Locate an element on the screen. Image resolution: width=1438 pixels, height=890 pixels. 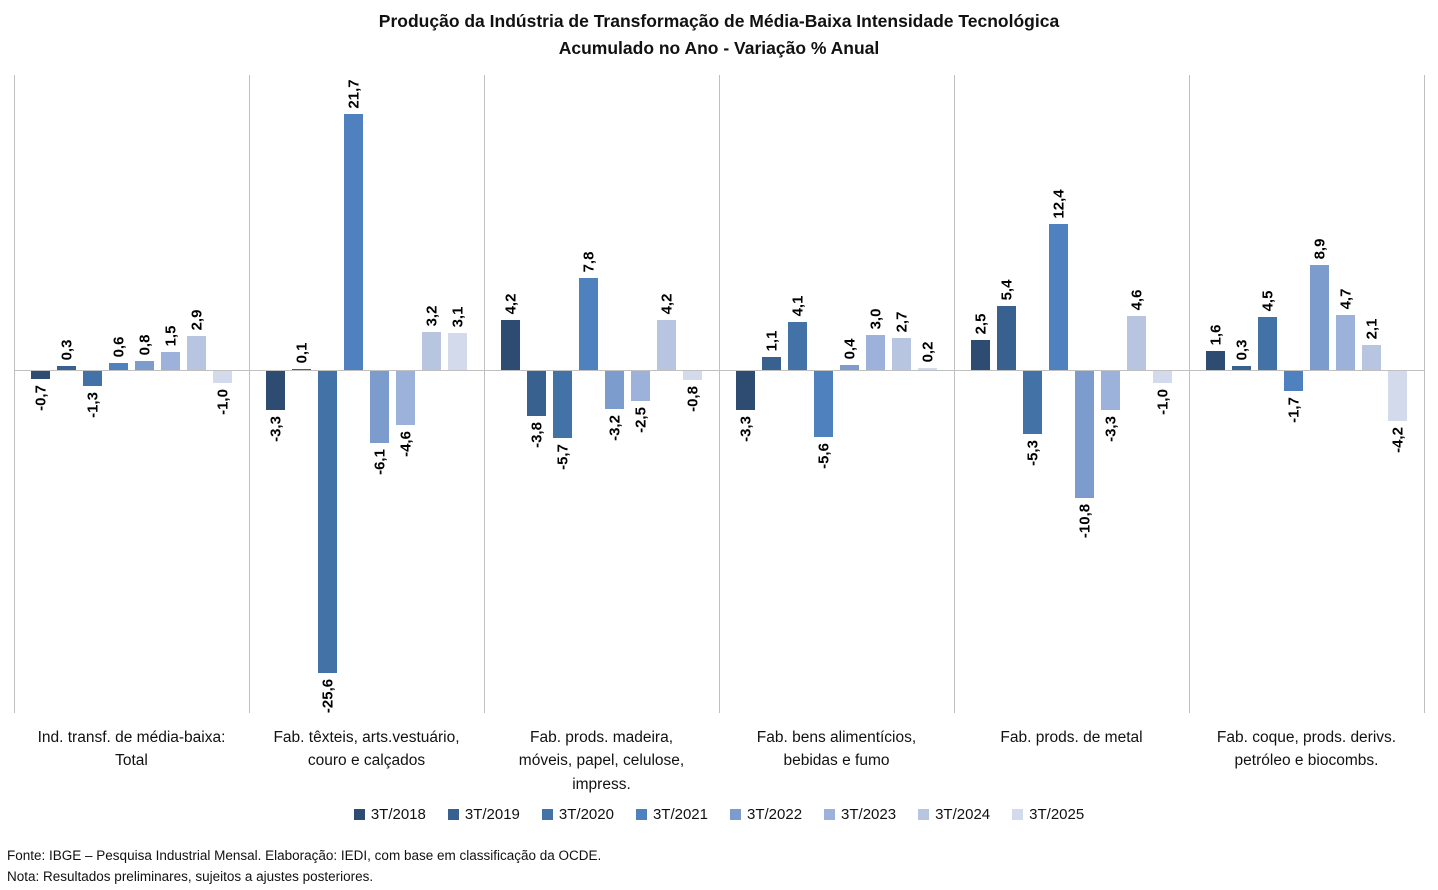
category-label-text: Fab. bens alimentícios, bebidas e fumo is located at coordinates (836, 749).